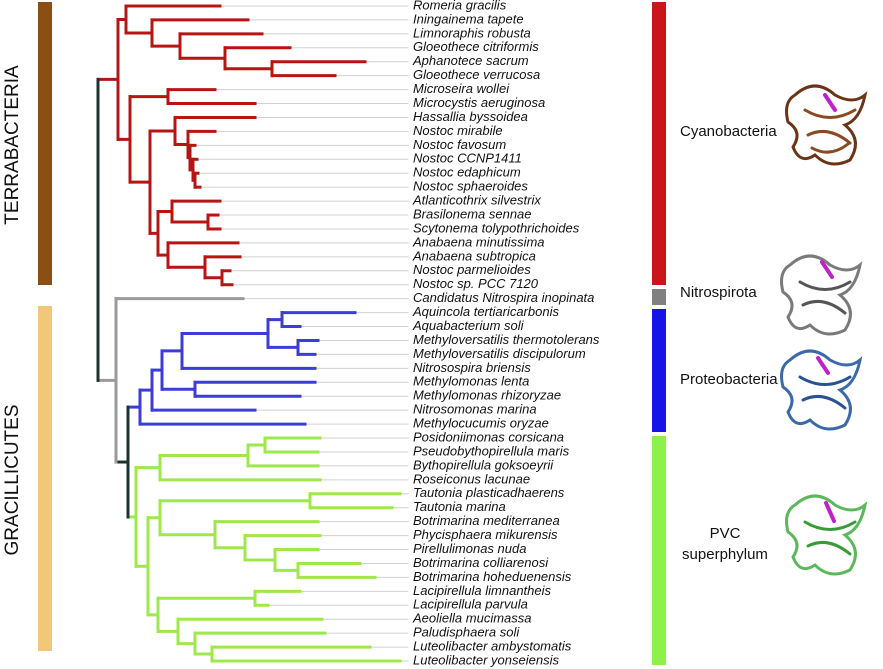  Describe the element at coordinates (459, 506) in the screenshot. I see `taxon-label: Tautonia marina` at that location.